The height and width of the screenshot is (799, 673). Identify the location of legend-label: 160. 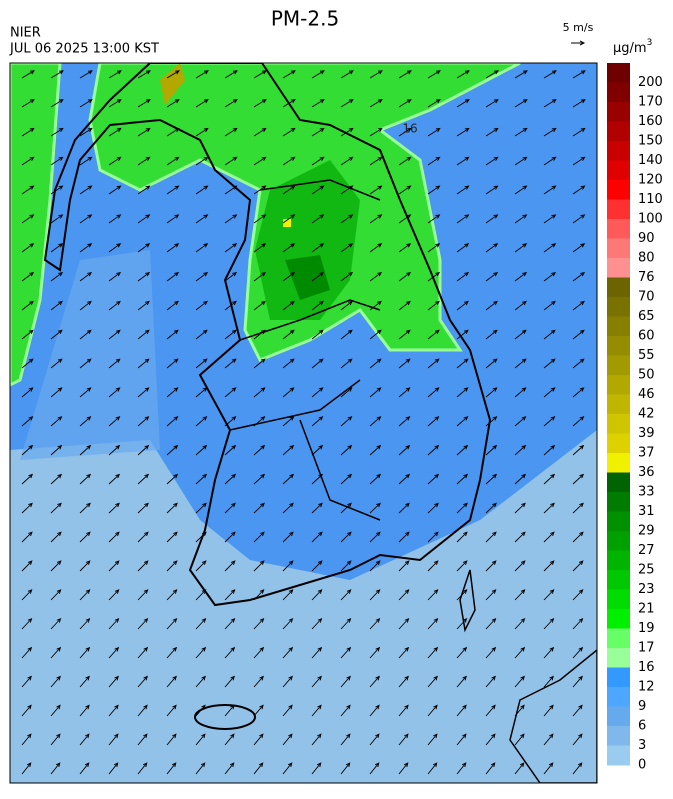
(650, 121).